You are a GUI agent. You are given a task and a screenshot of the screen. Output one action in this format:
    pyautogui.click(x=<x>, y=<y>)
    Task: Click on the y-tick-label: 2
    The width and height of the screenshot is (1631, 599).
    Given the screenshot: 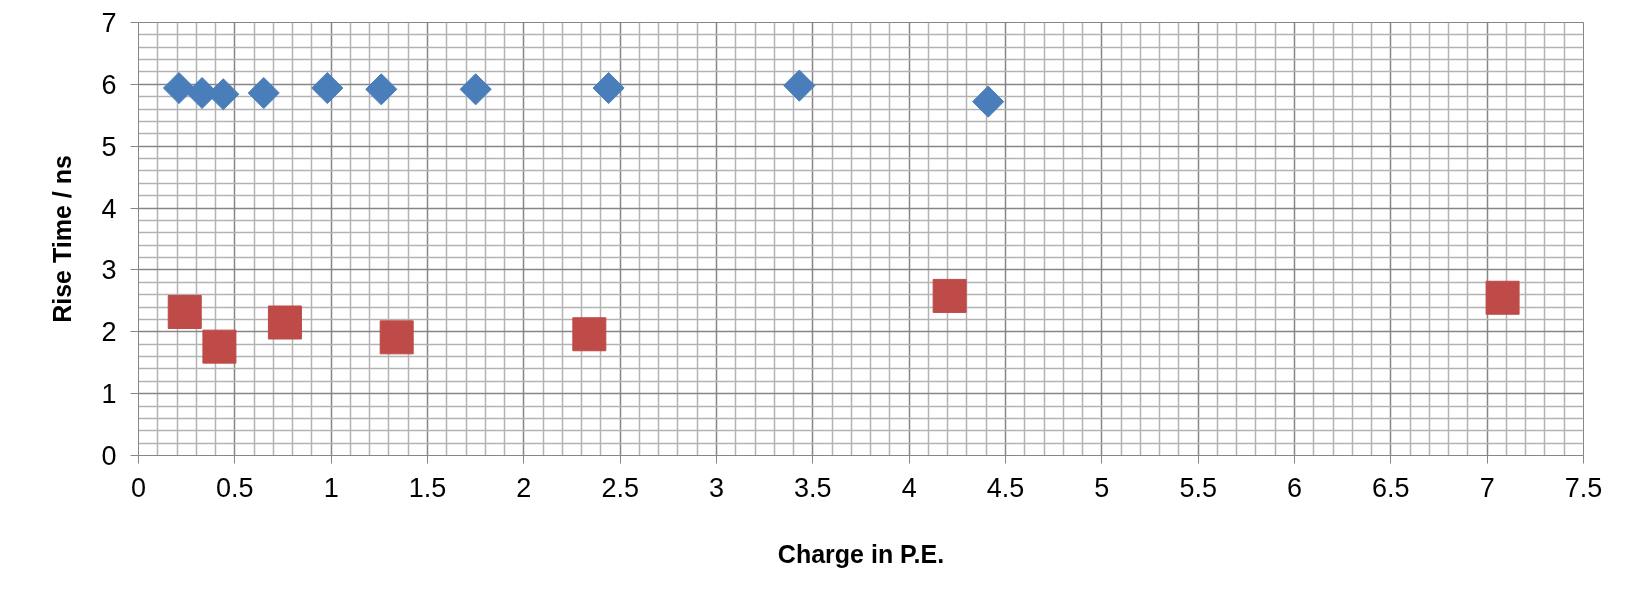 What is the action you would take?
    pyautogui.click(x=109, y=332)
    